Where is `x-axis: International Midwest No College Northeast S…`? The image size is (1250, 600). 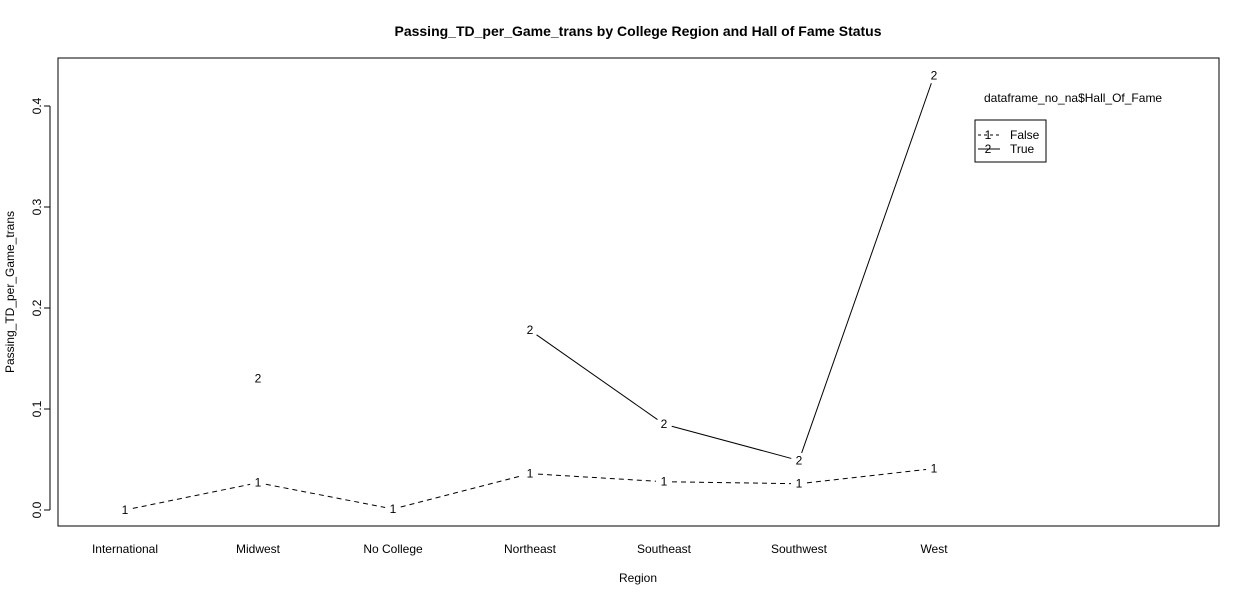 x-axis: International Midwest No College Northeast S… is located at coordinates (520, 549).